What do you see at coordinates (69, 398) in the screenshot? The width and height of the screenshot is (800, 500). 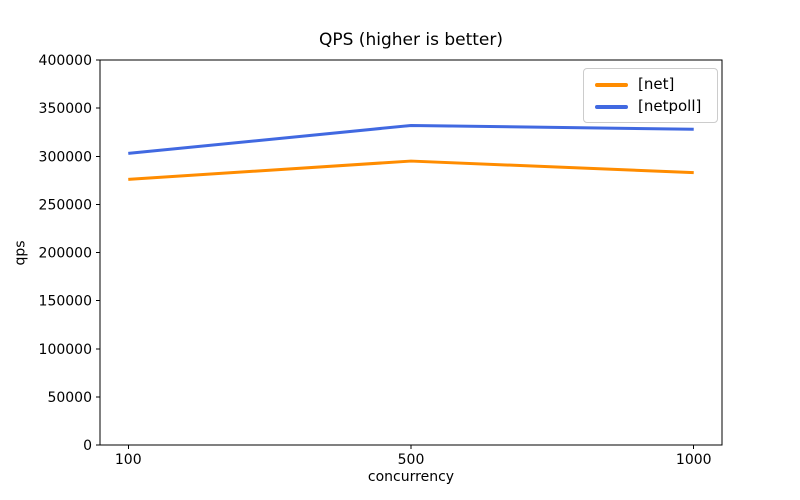 I see `y-tick-label: 50000` at bounding box center [69, 398].